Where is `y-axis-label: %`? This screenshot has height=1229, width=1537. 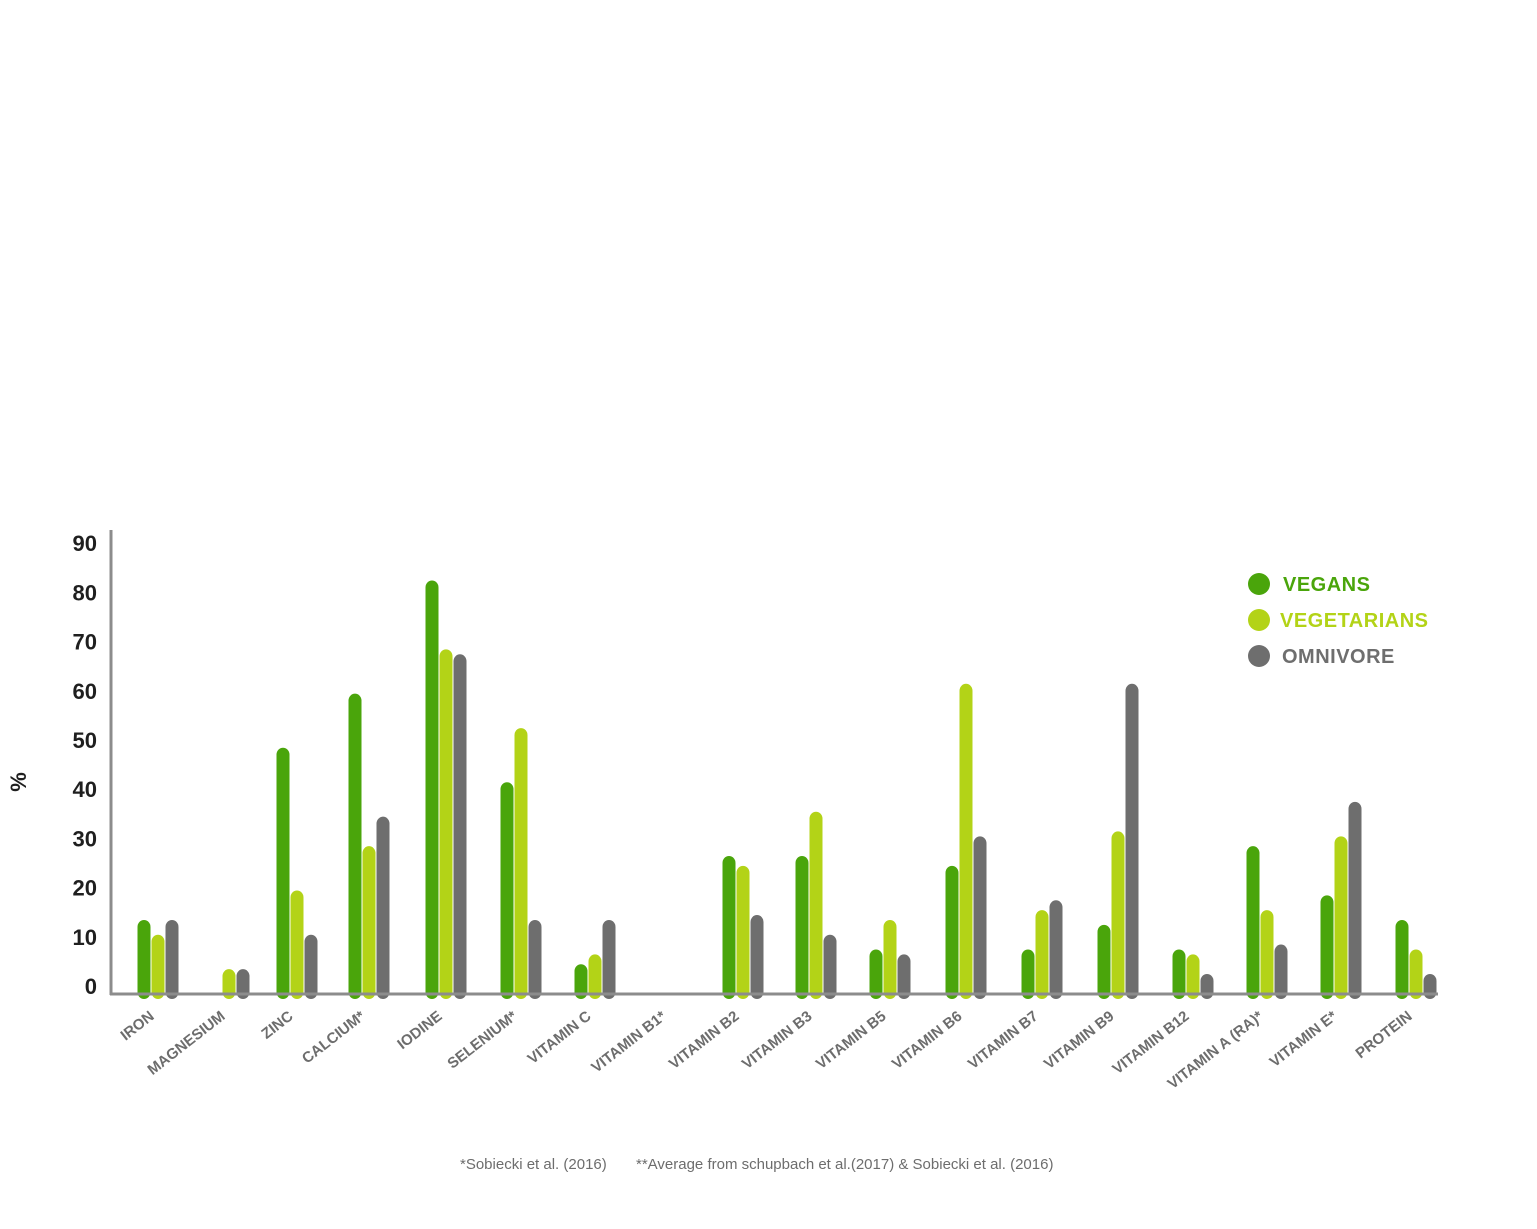
y-axis-label: % is located at coordinates (18, 782).